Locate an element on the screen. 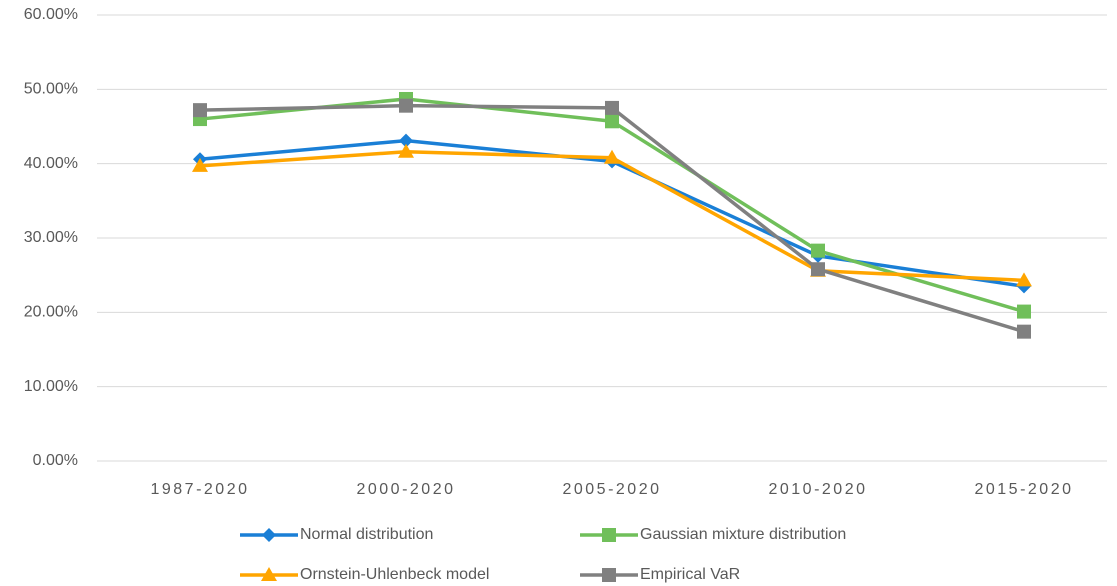 The width and height of the screenshot is (1117, 586). x-tick-label: 2015-2020 is located at coordinates (1023, 489).